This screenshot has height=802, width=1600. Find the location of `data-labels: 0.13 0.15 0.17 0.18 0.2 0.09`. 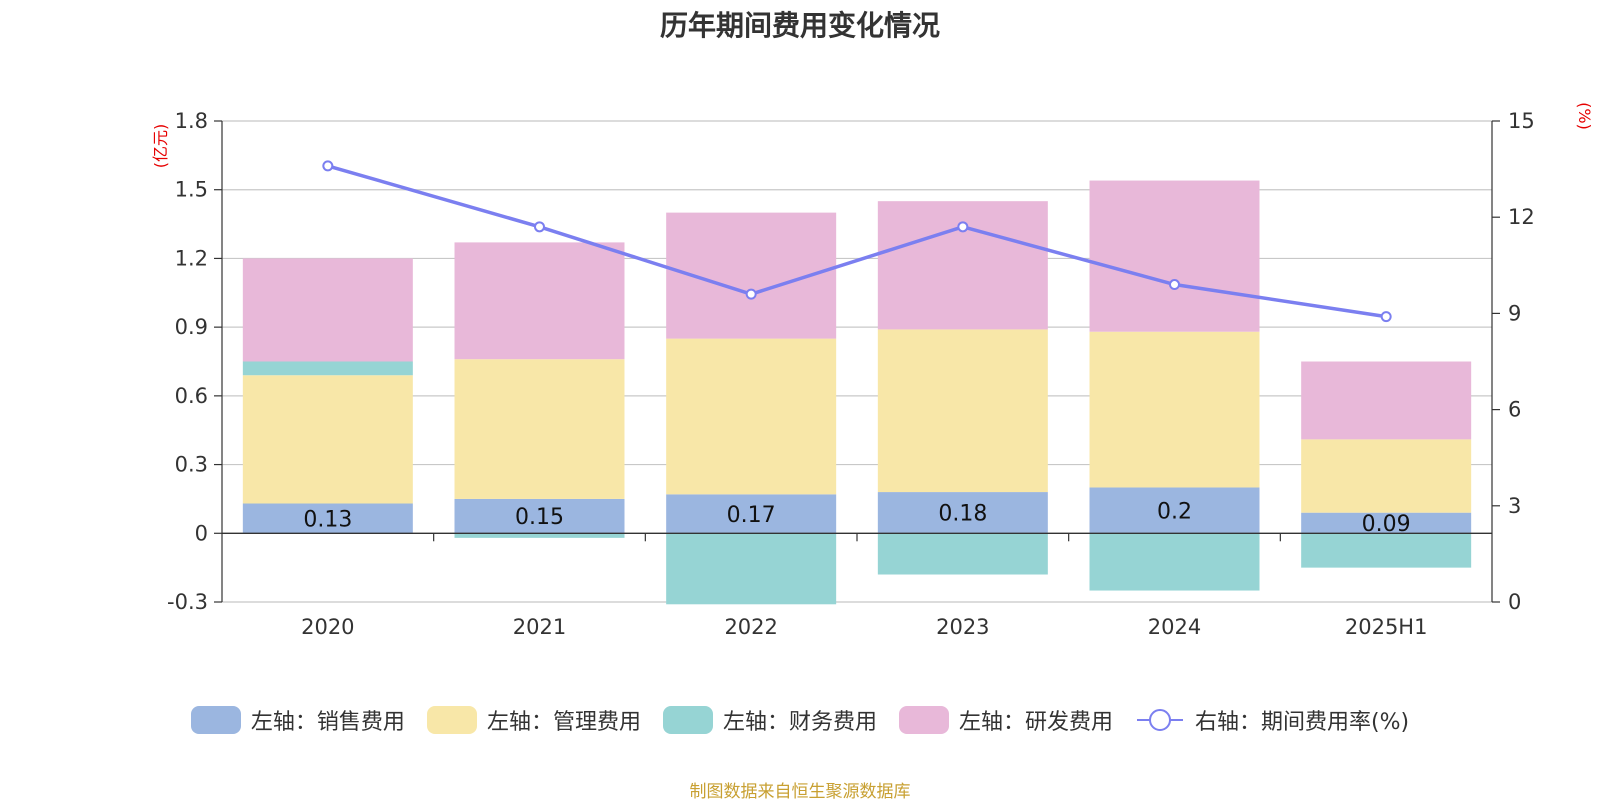

data-labels: 0.13 0.15 0.17 0.18 0.2 0.09 is located at coordinates (856, 518).